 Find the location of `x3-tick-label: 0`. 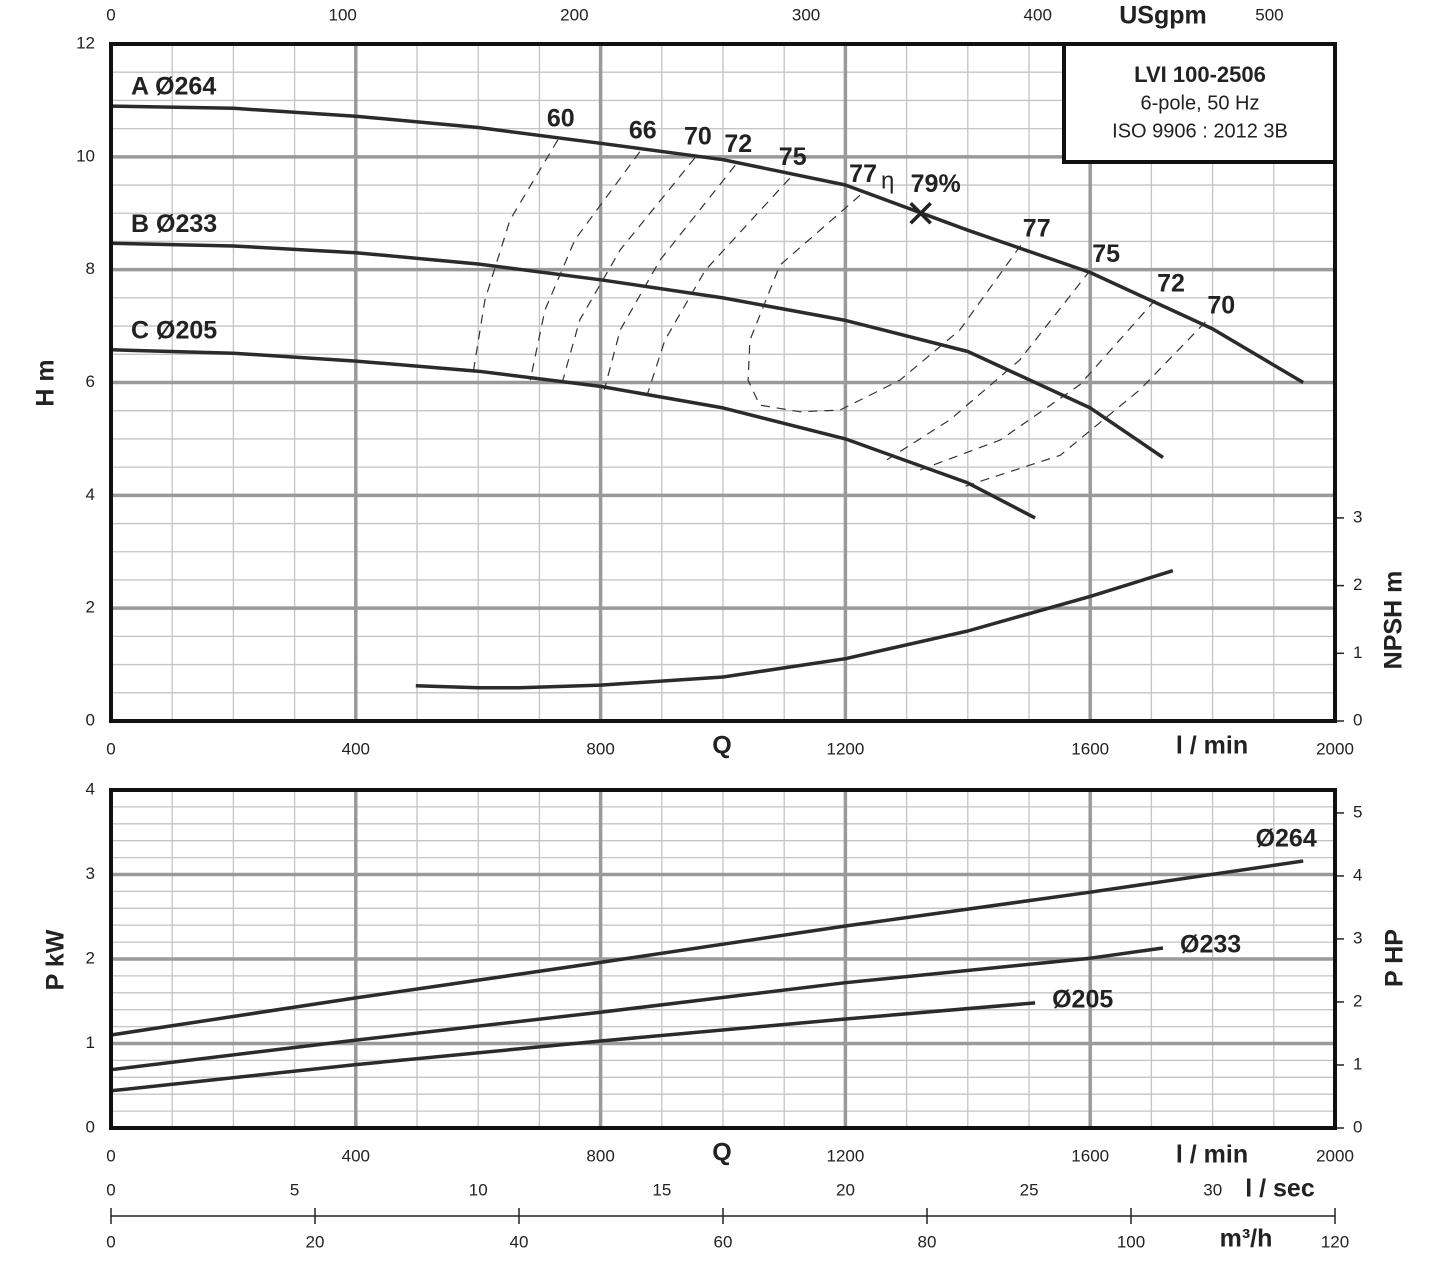

x3-tick-label: 0 is located at coordinates (110, 1241).